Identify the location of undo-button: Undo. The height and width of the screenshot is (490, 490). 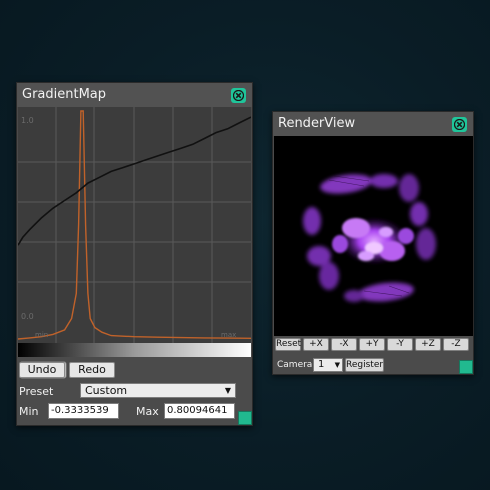
(42, 370).